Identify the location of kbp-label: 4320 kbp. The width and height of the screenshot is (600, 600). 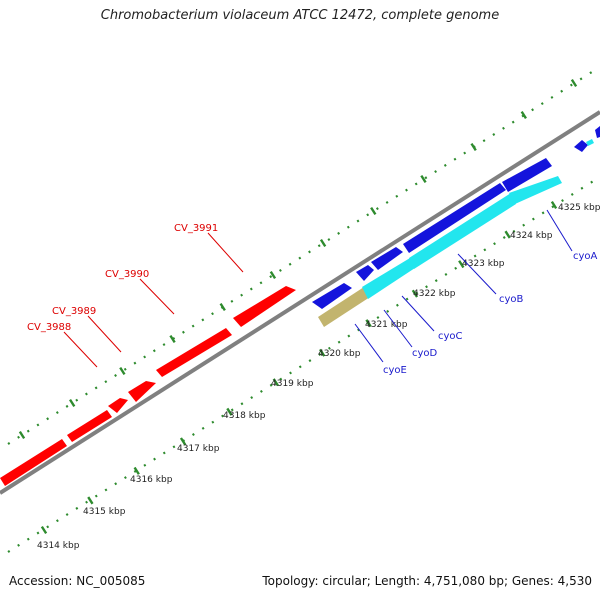
(339, 354).